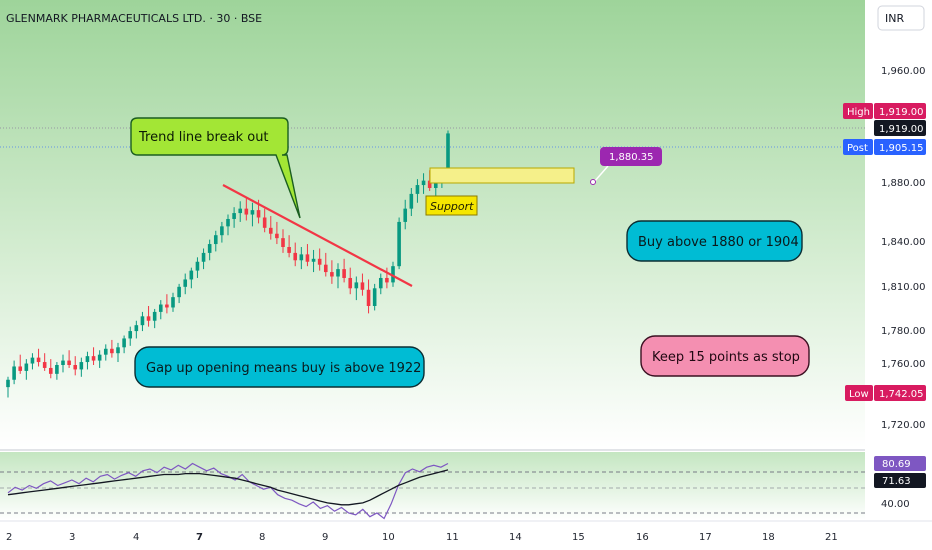 The height and width of the screenshot is (550, 932). What do you see at coordinates (901, 18) in the screenshot?
I see `currency-button: INR` at bounding box center [901, 18].